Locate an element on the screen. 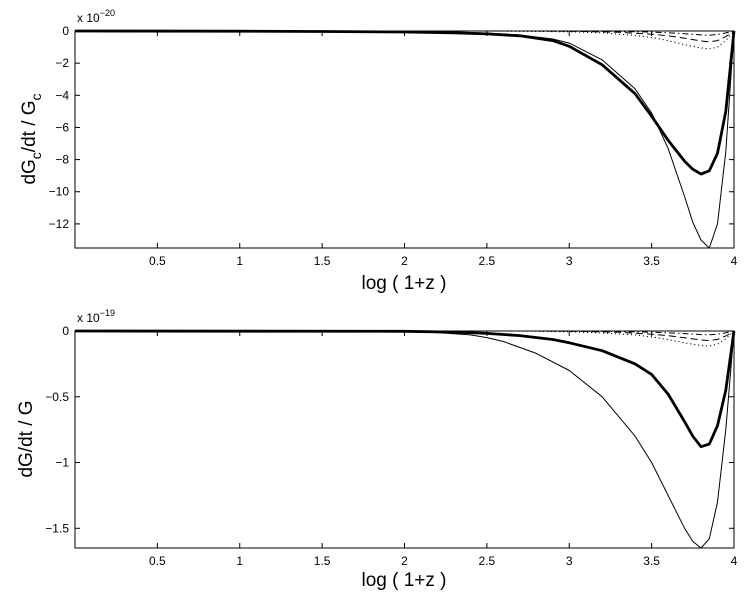  y-tick-label: −1 is located at coordinates (62, 463).